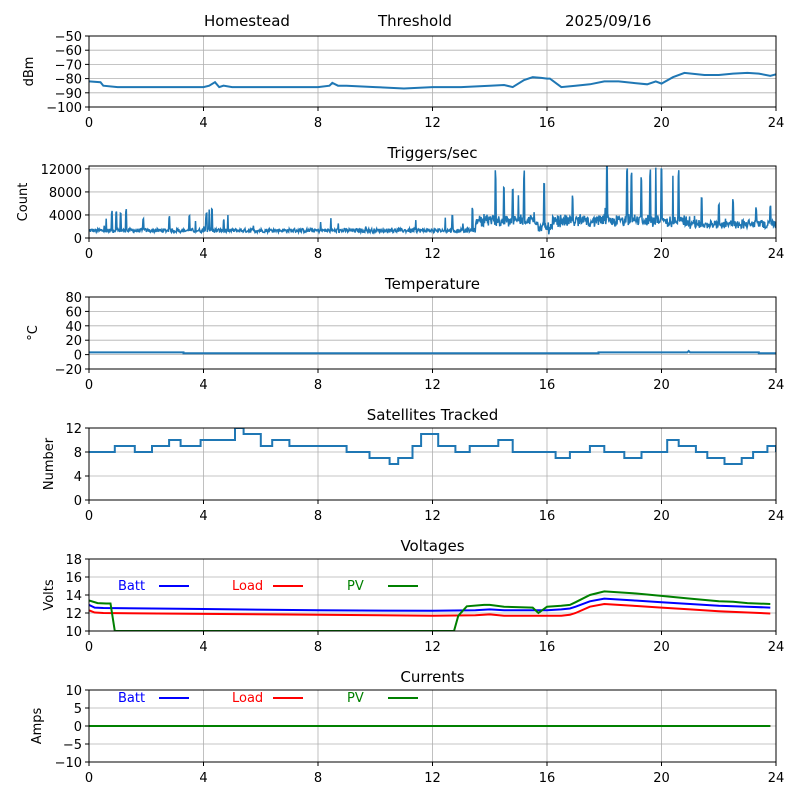  Describe the element at coordinates (68, 51) in the screenshot. I see `y-tick-label: −60` at that location.